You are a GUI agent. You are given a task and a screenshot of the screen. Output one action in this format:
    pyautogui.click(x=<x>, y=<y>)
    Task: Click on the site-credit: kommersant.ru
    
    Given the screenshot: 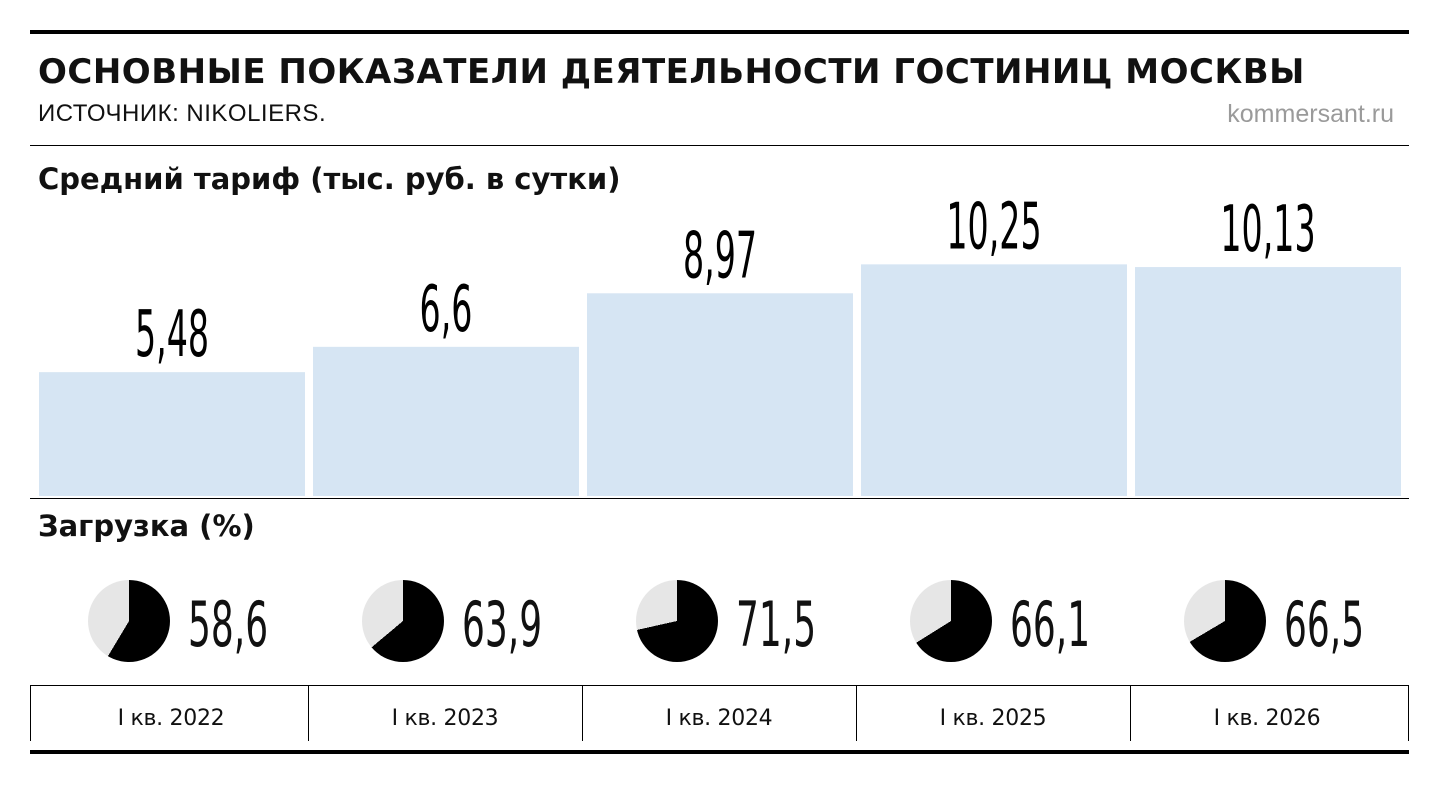 What is the action you would take?
    pyautogui.click(x=1310, y=114)
    